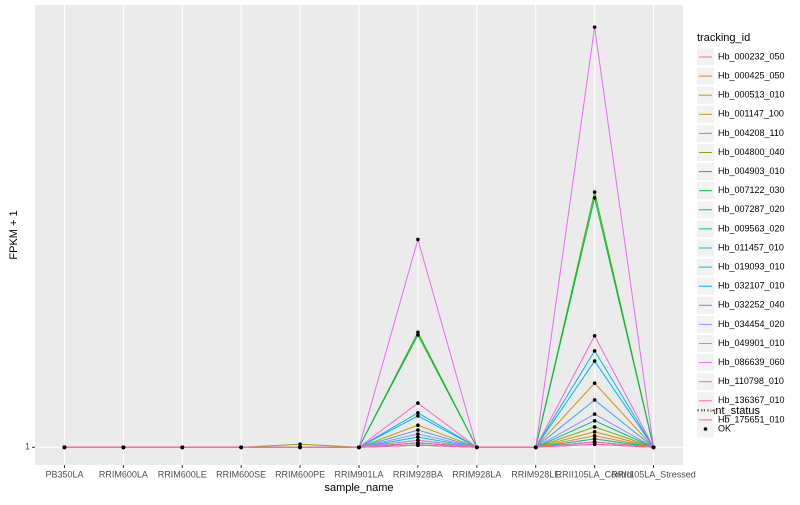 Image resolution: width=800 pixels, height=505 pixels. Describe the element at coordinates (27, 447) in the screenshot. I see `y-tick-label: 1` at that location.